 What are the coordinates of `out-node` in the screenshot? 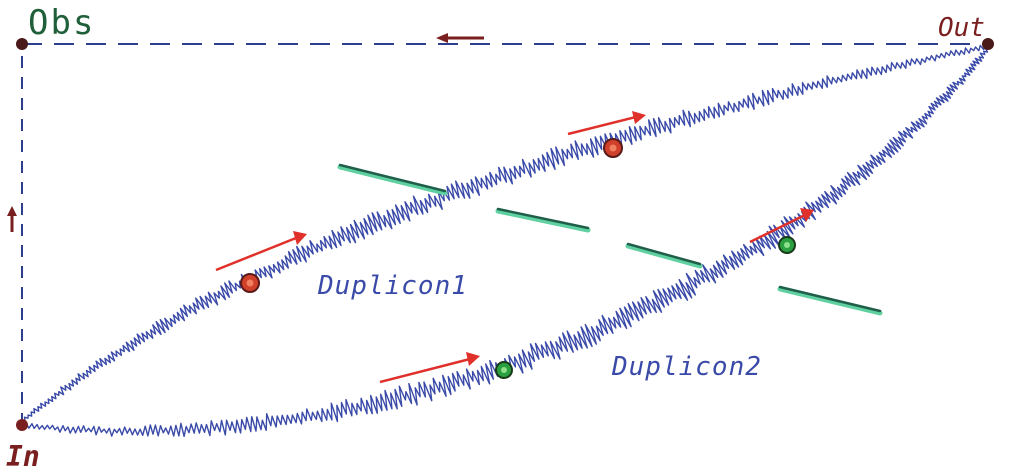 It's located at (988, 44).